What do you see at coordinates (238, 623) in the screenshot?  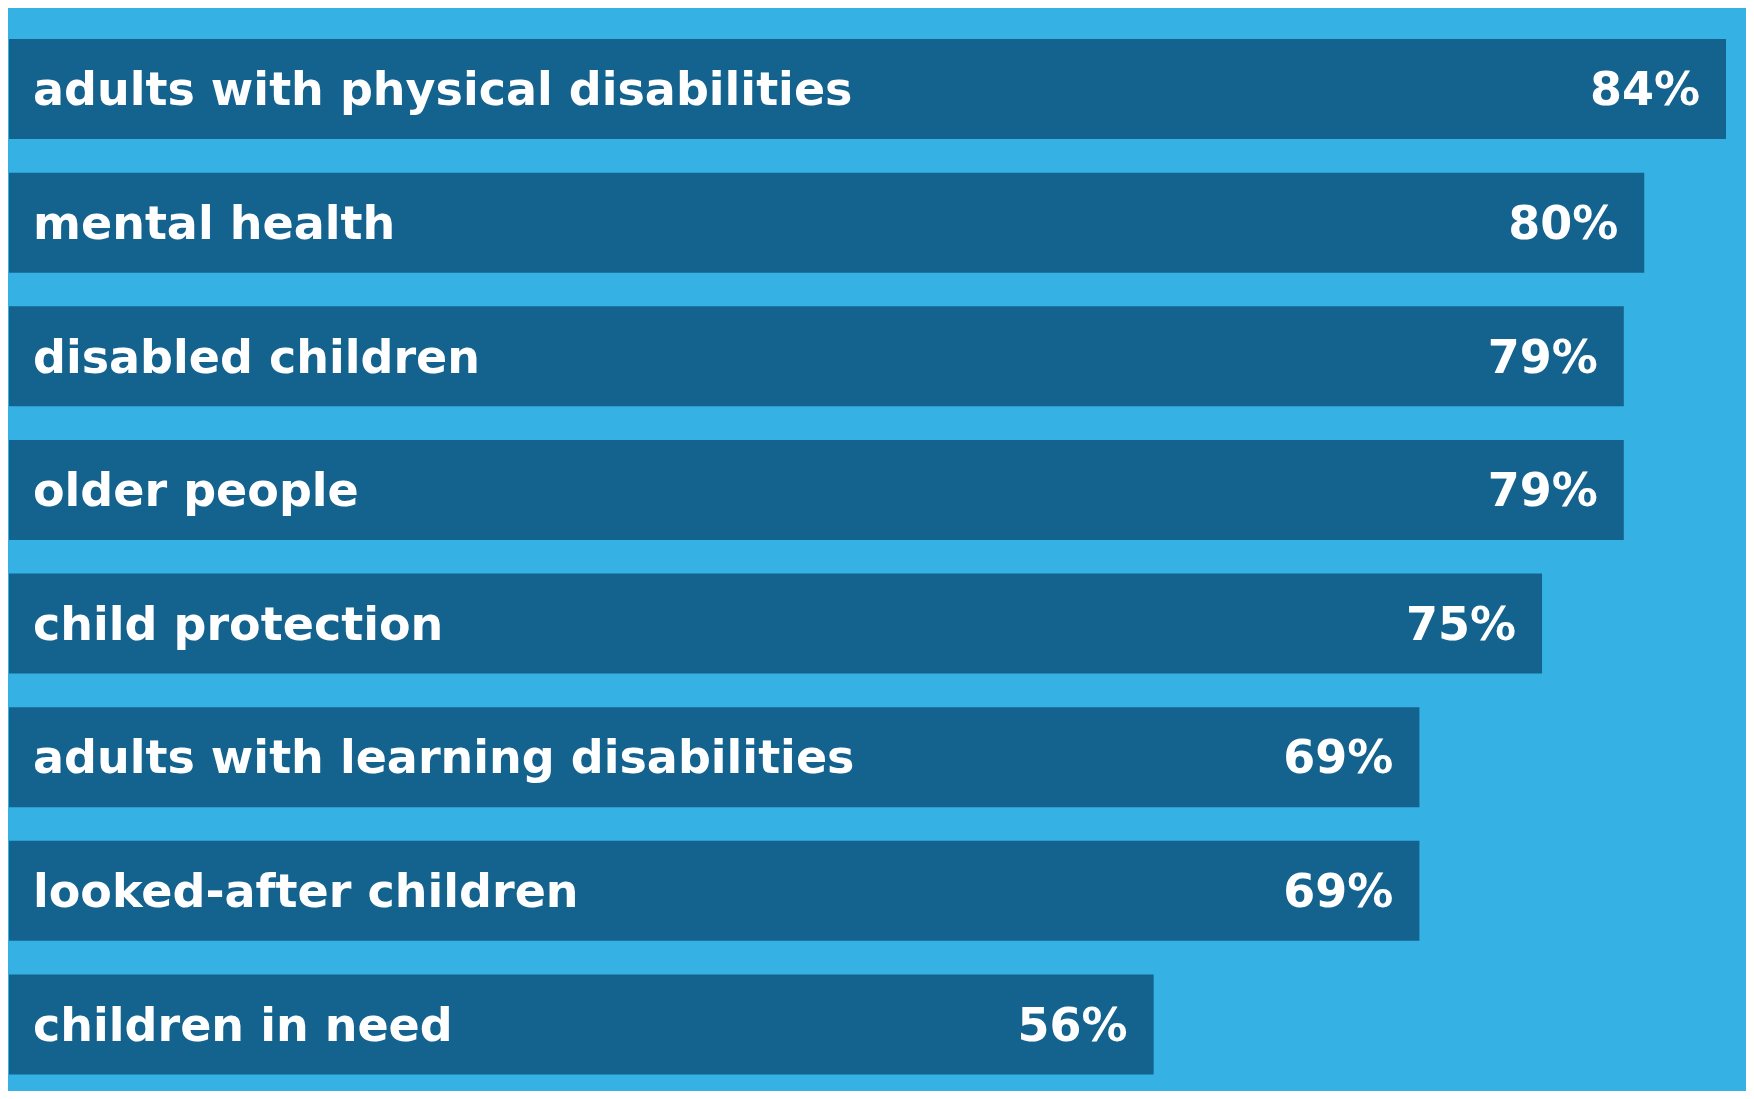 I see `y-tick-label: child protection` at bounding box center [238, 623].